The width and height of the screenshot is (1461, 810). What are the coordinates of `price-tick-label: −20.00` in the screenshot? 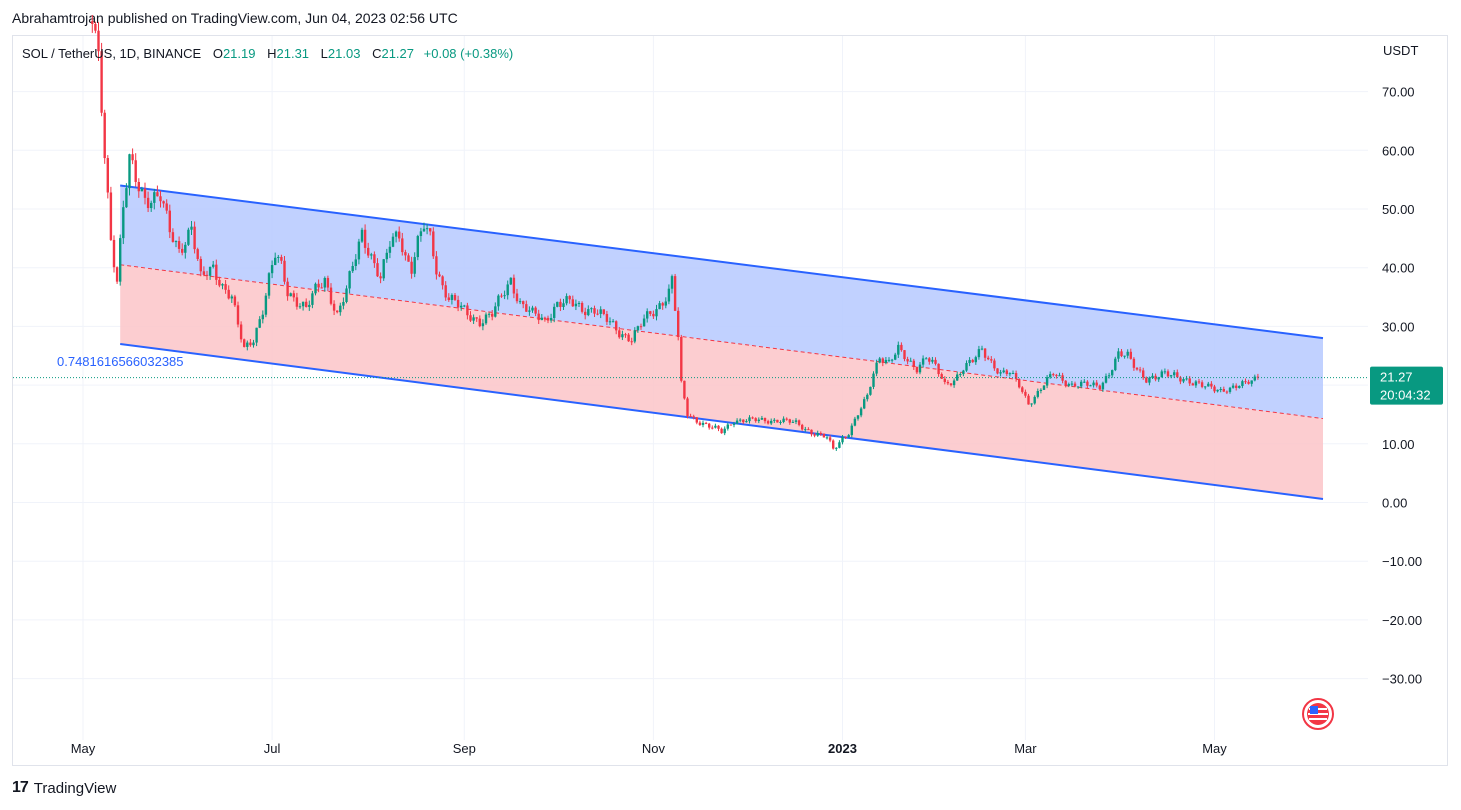 It's located at (1402, 620).